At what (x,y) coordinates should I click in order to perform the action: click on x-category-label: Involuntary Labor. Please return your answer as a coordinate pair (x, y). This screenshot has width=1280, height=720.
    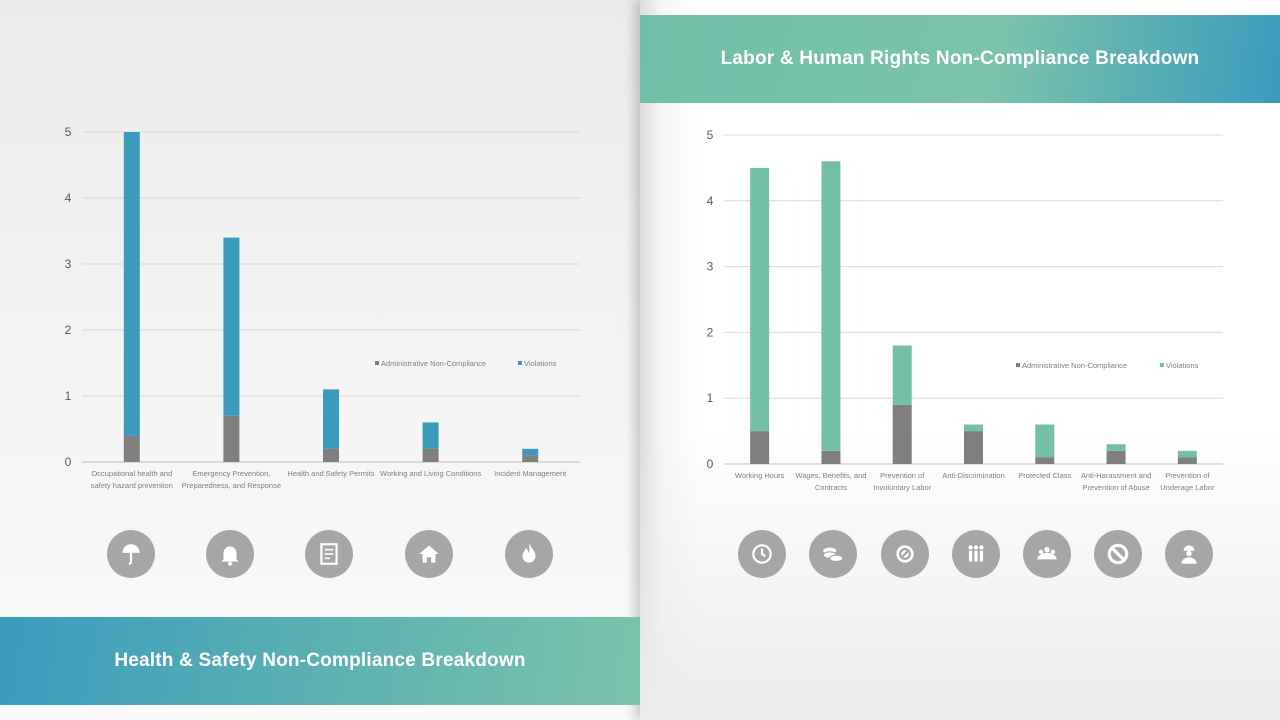
    Looking at the image, I should click on (902, 487).